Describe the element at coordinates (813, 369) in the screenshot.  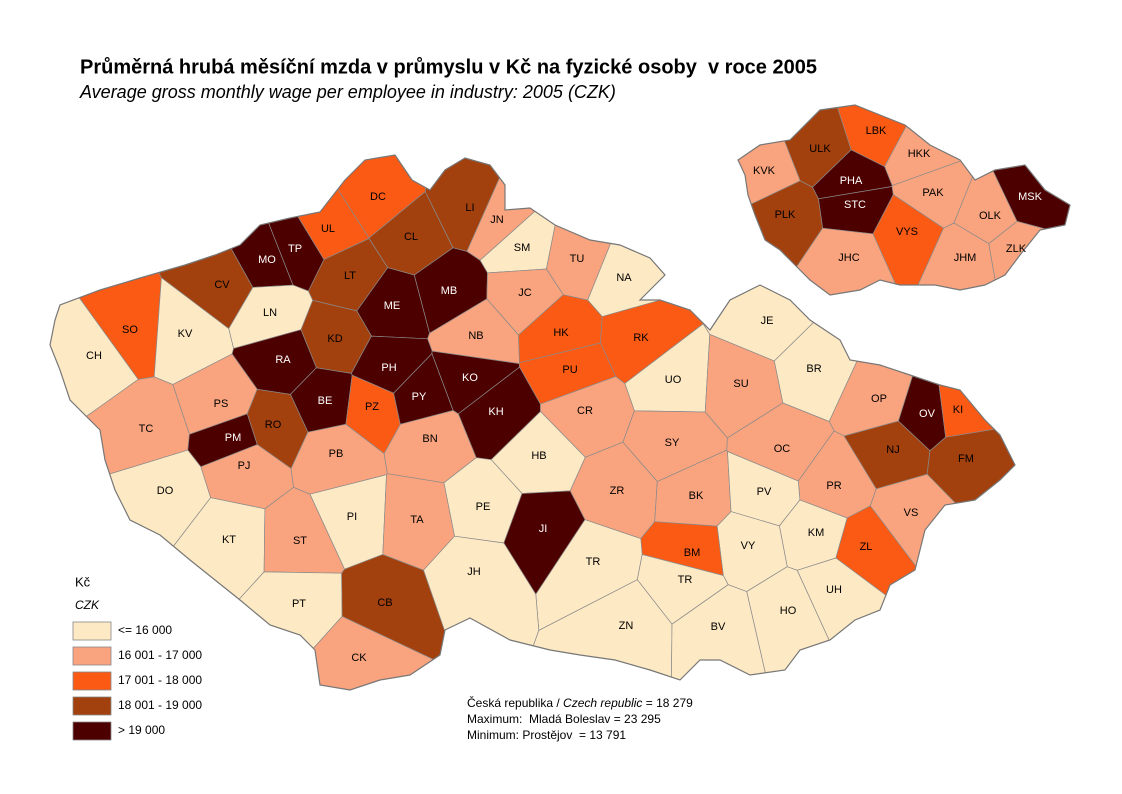
I see `district-label: BR` at that location.